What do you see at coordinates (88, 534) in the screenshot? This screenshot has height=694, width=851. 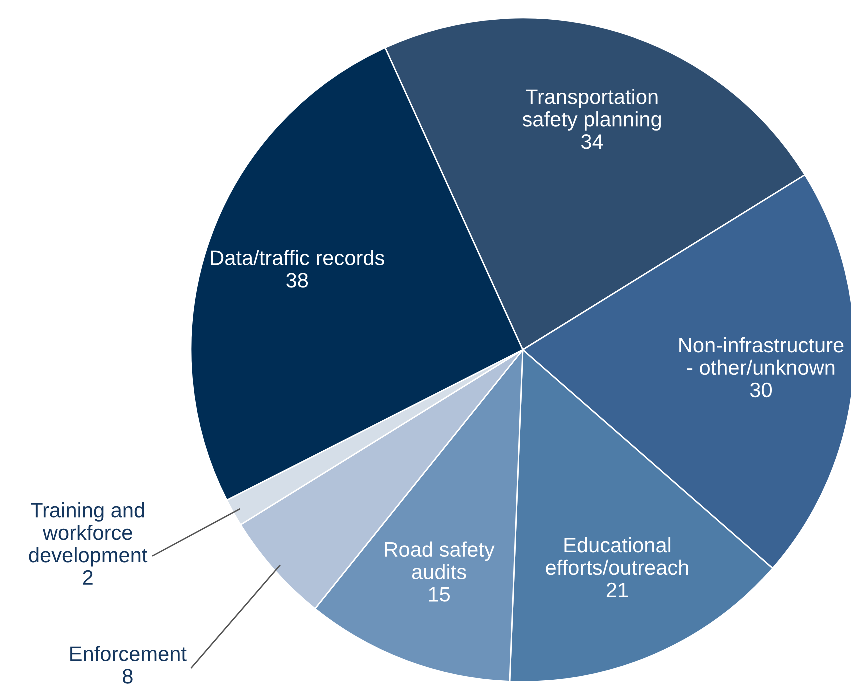 I see `slice-label: Training and workforce development` at bounding box center [88, 534].